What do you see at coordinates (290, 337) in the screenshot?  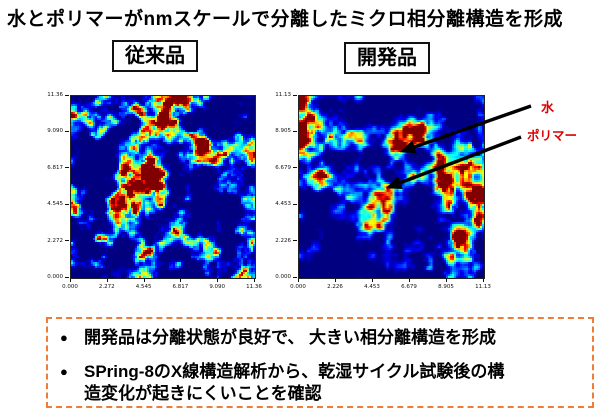 I see `summary-bullet-1-text: 開発品は分離状態が良好で、 大きい相分離構造を形成` at bounding box center [290, 337].